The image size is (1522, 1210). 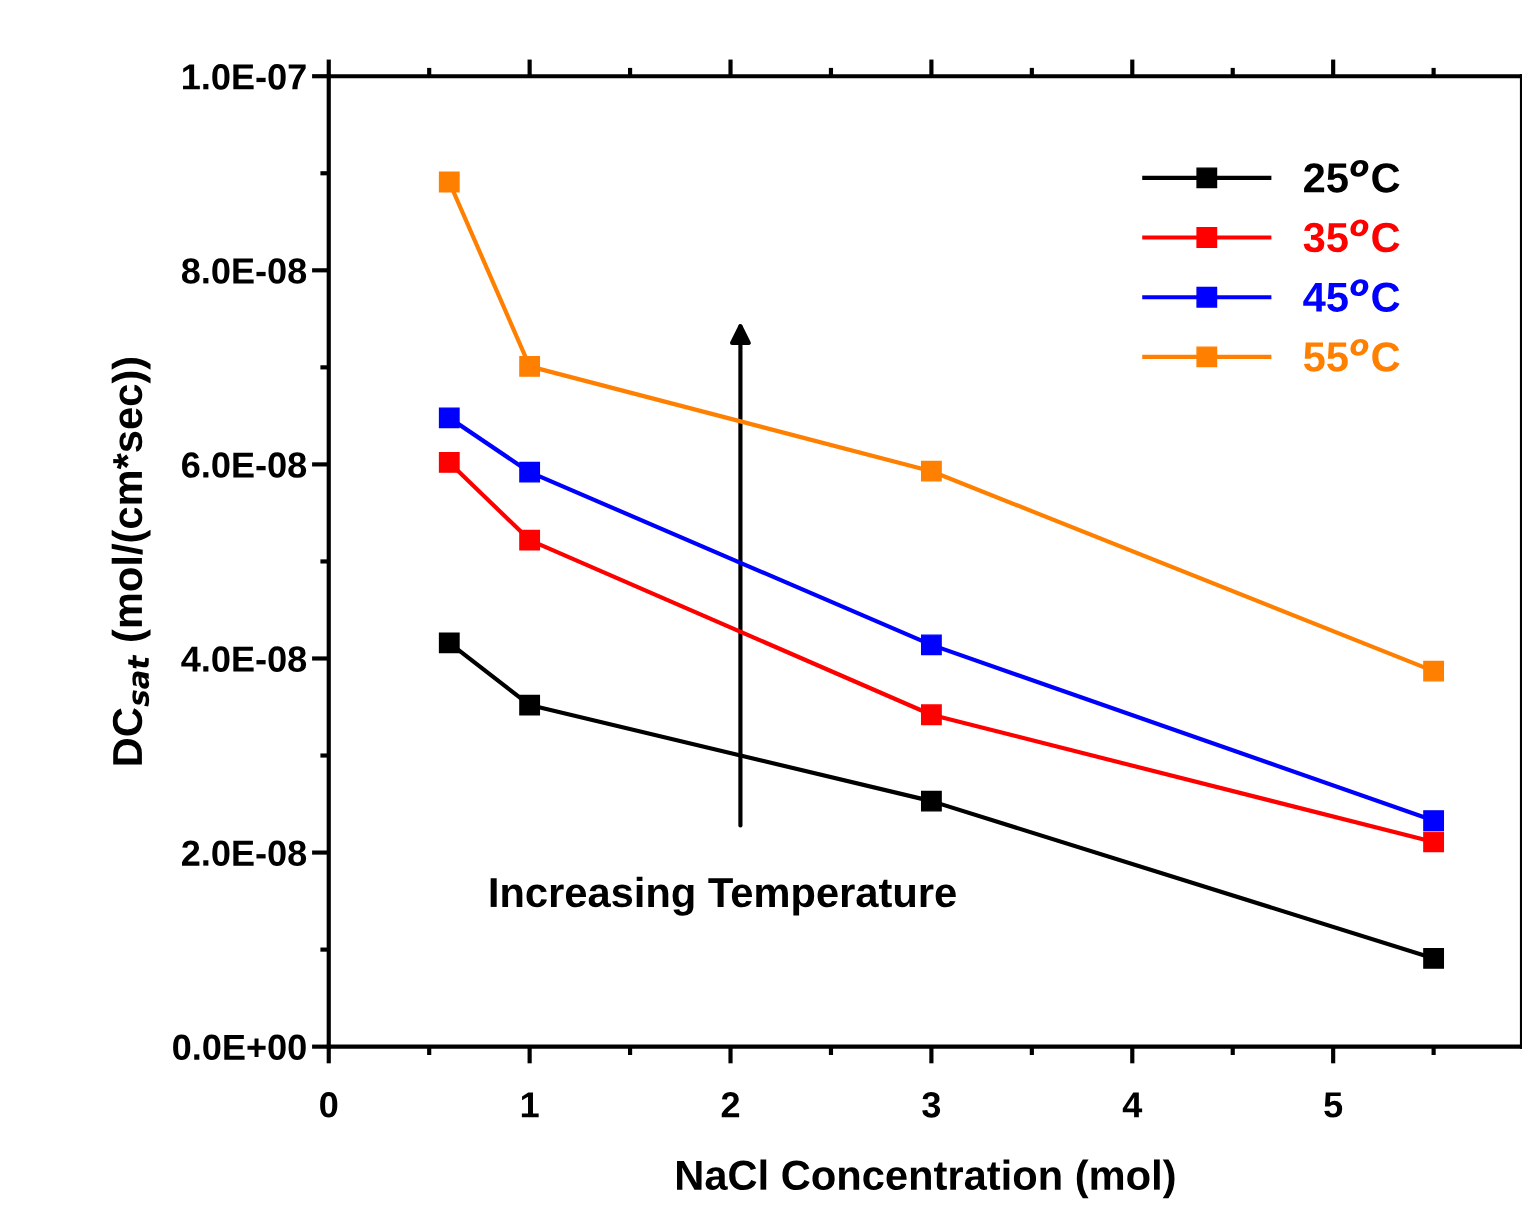 I want to click on y-tick-label: 4.0E-08, so click(x=244, y=659).